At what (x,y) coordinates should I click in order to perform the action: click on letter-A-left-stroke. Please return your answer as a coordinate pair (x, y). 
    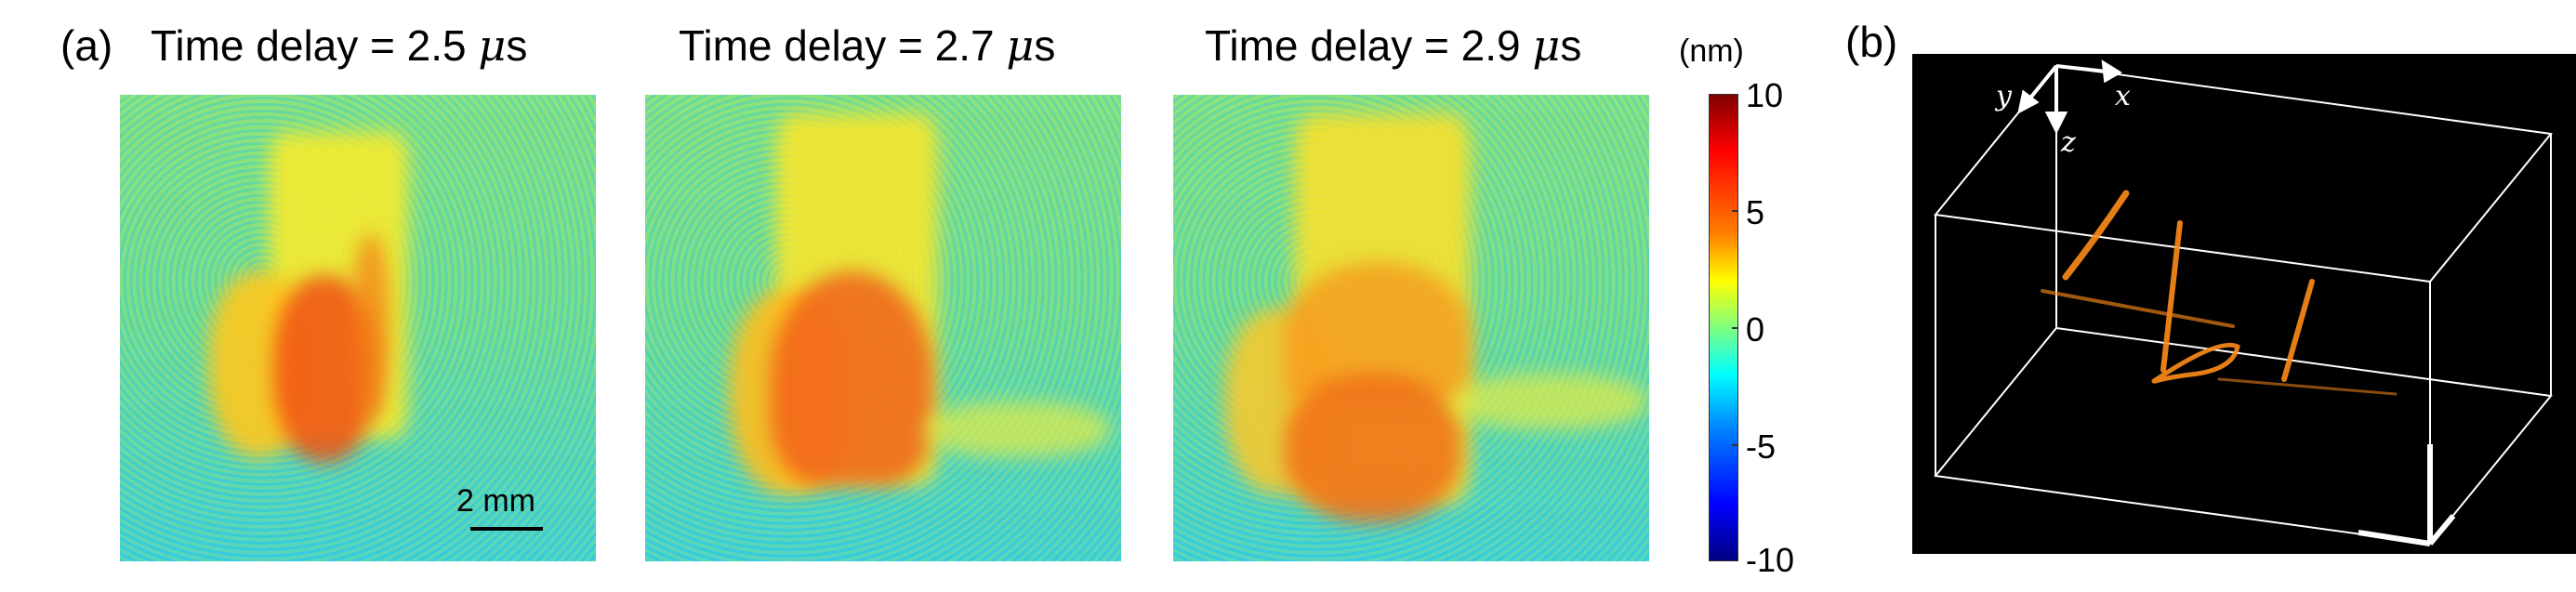
    Looking at the image, I should click on (2096, 235).